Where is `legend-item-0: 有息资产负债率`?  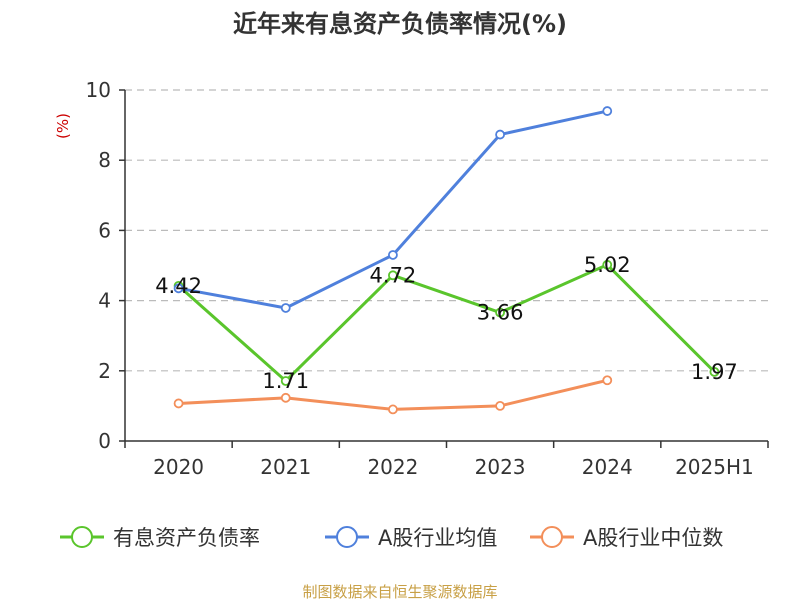 legend-item-0: 有息资产负债率 is located at coordinates (160, 538).